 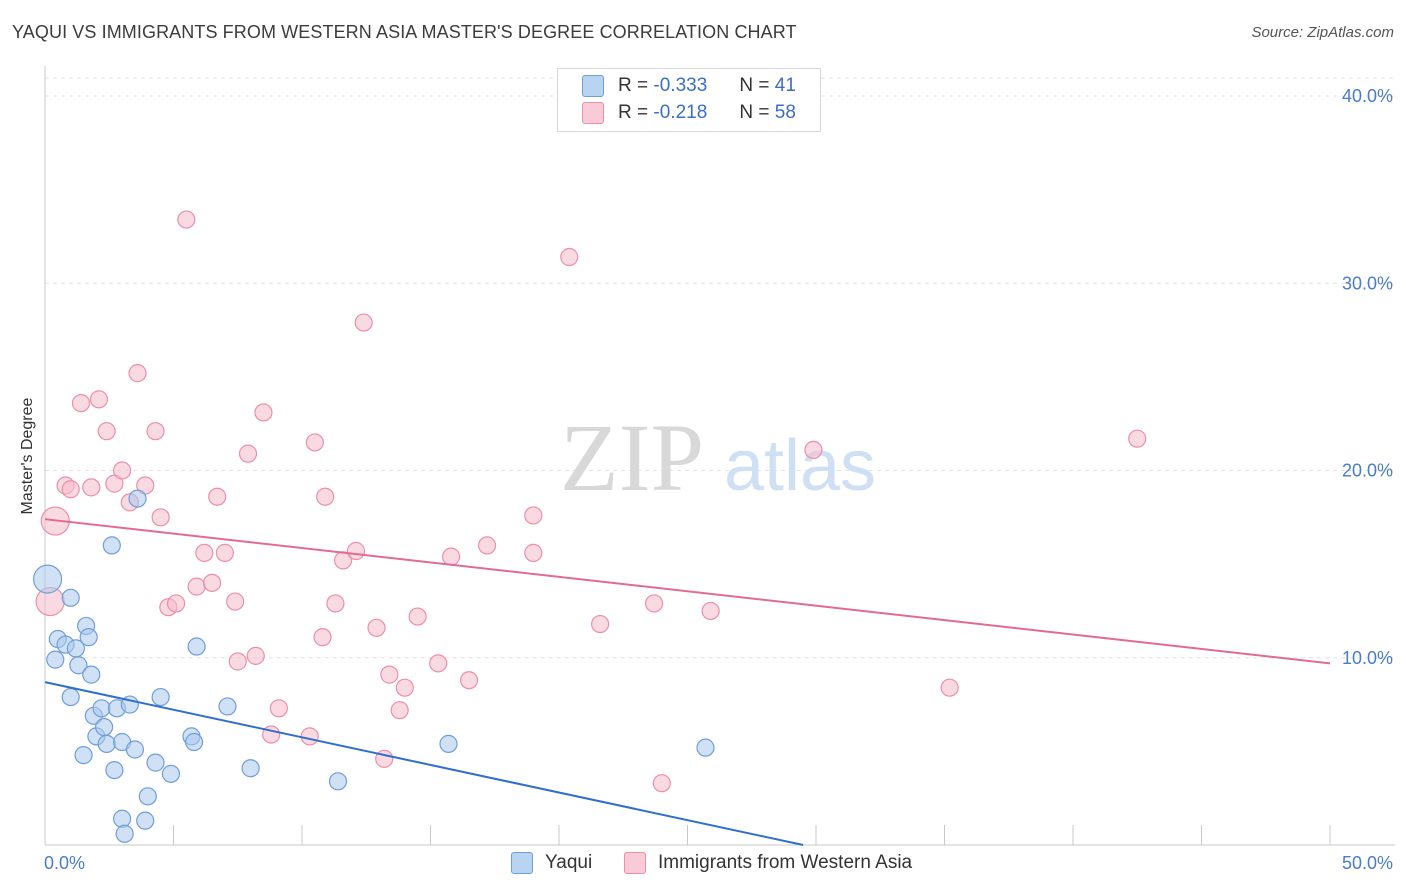 I want to click on legend-row-immigrants: R = -0.218 N = 58, so click(x=689, y=113).